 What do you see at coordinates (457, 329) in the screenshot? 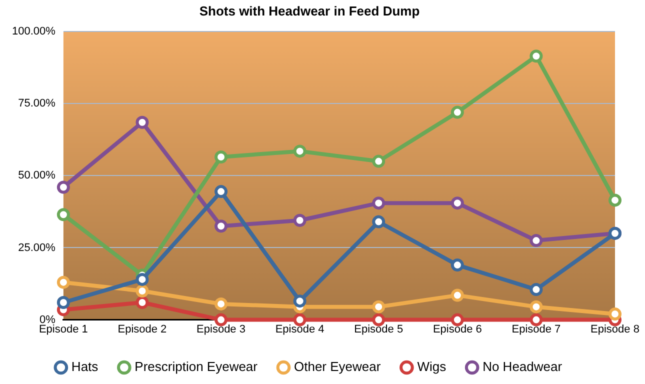
I see `x-tick-label: Episode 6` at bounding box center [457, 329].